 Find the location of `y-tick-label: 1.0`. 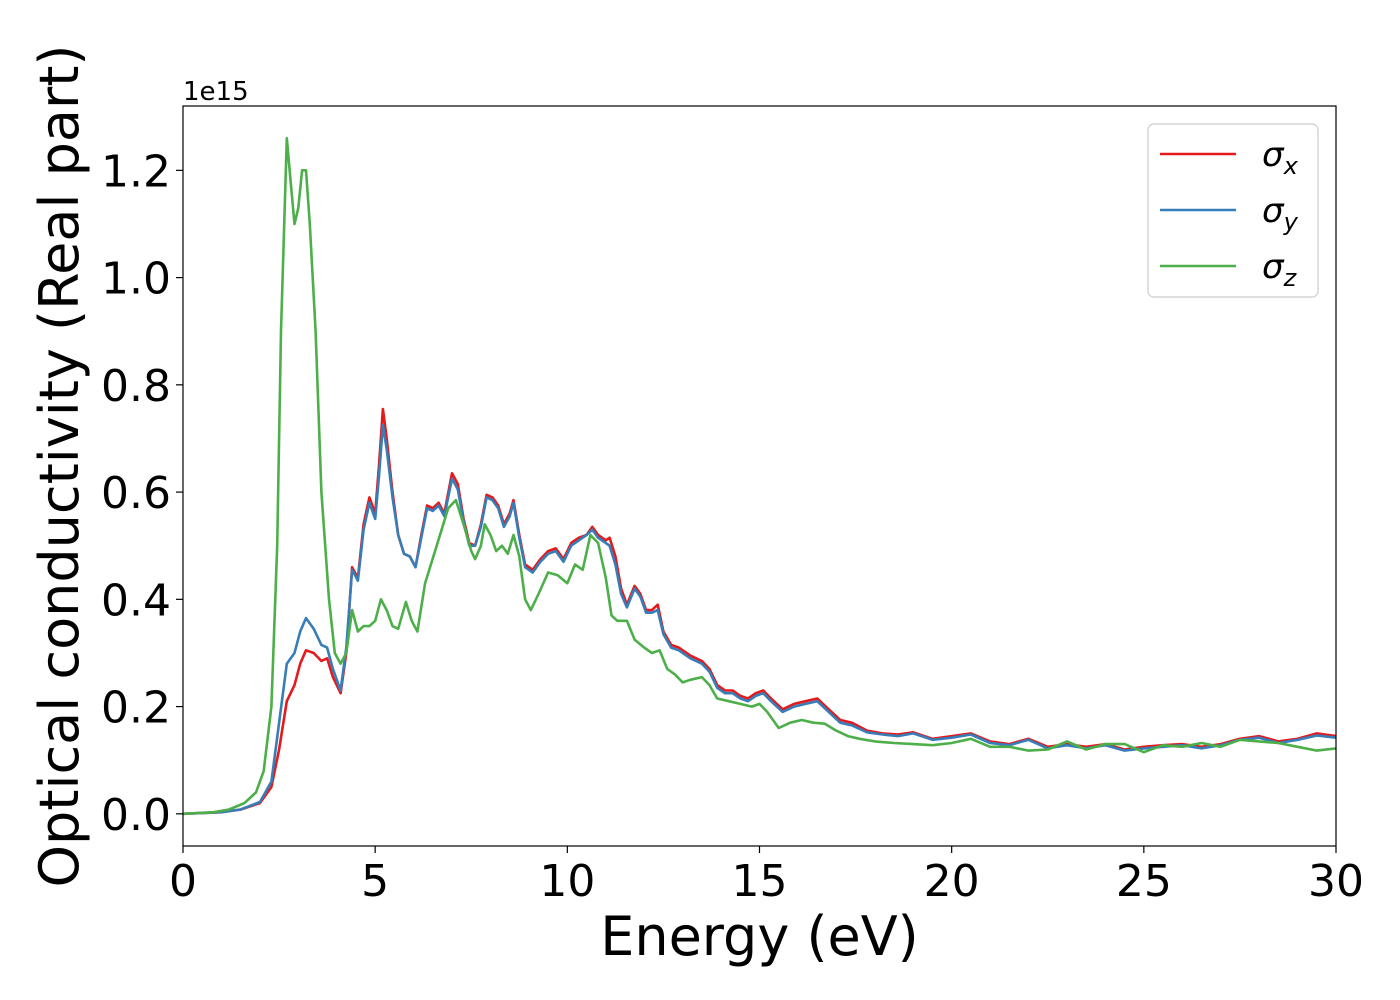

y-tick-label: 1.0 is located at coordinates (136, 279).